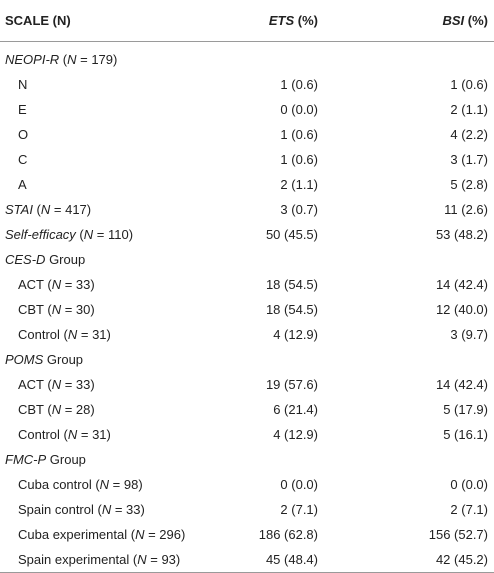  Describe the element at coordinates (69, 234) in the screenshot. I see `section-label: Self-efficacy (N = 110)` at that location.